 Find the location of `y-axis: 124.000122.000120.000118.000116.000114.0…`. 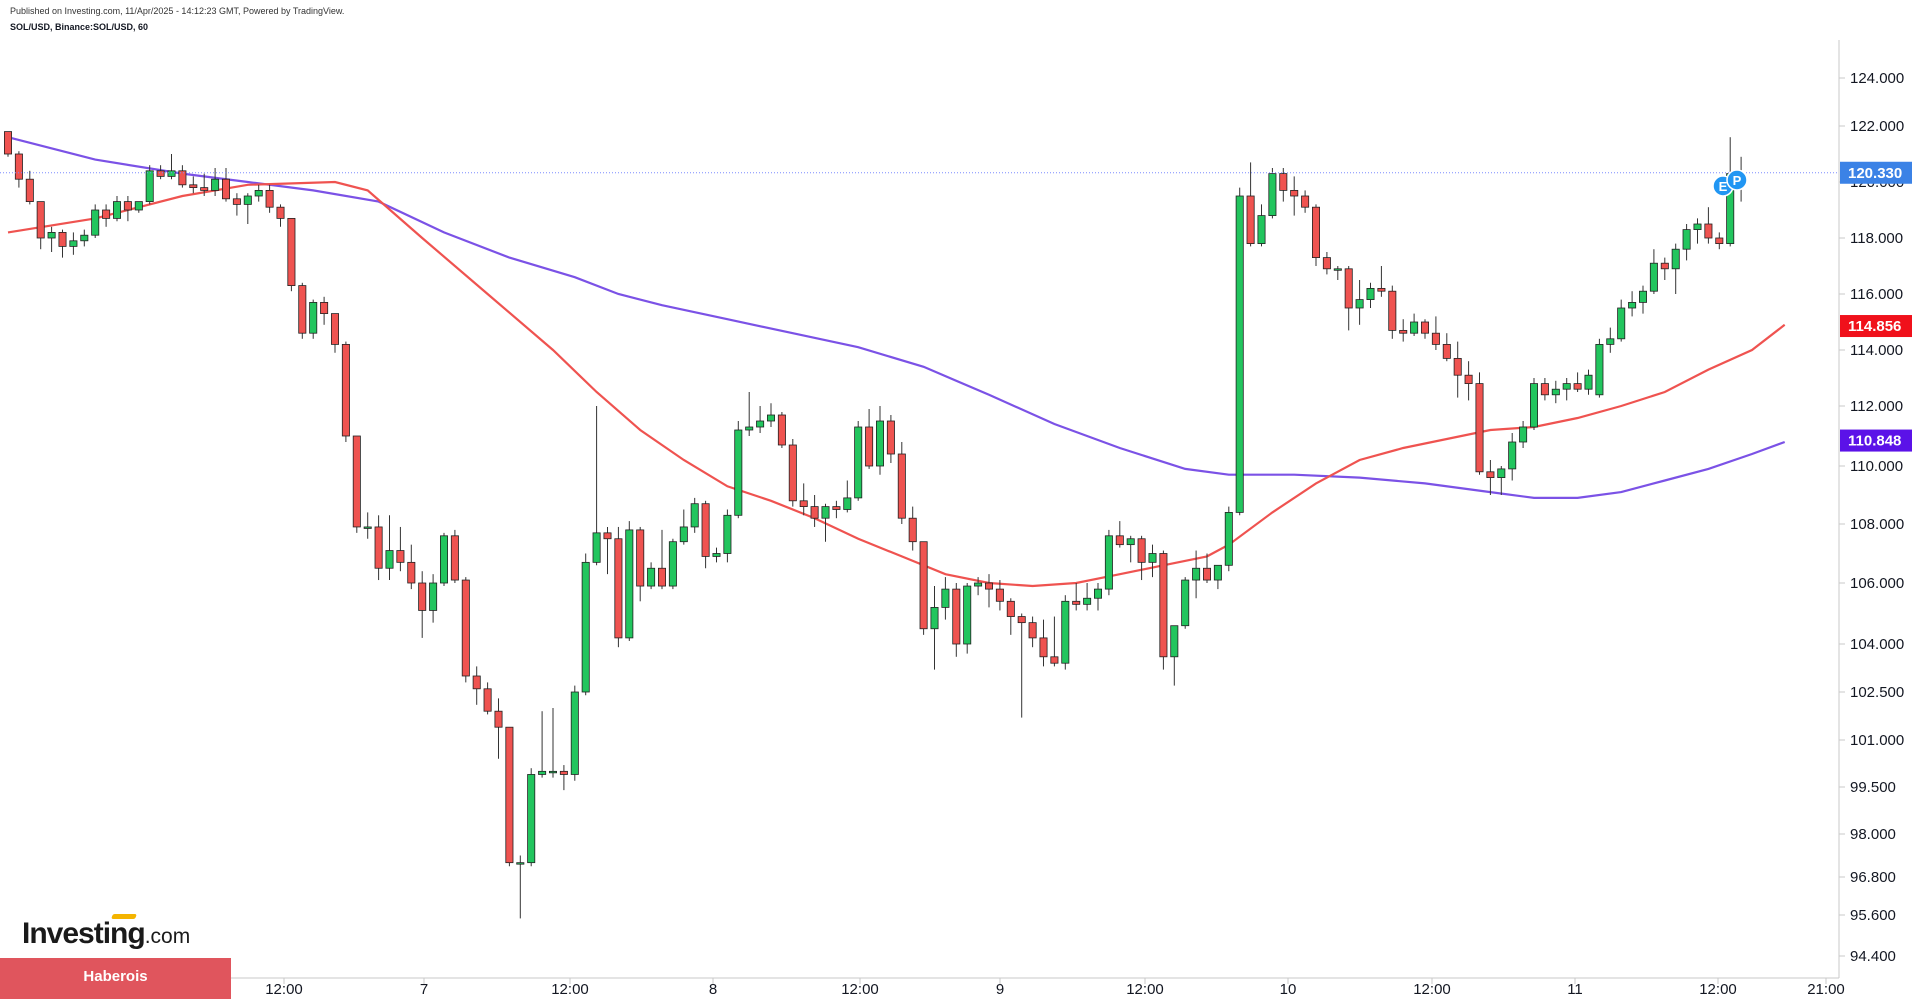

y-axis: 124.000122.000120.000118.000116.000114.0… is located at coordinates (1871, 517).